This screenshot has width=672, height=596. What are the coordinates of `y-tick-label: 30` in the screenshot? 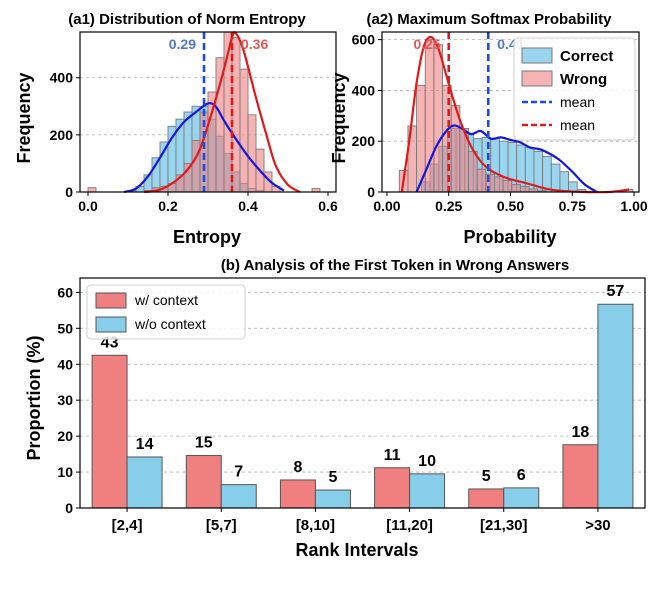 It's located at (65, 400).